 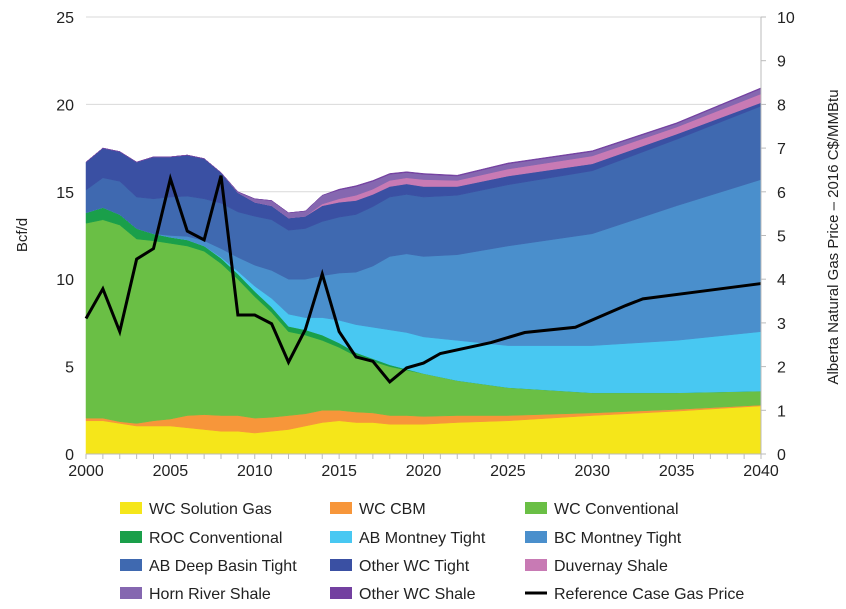 I want to click on y-tick-label: 20, so click(x=65, y=105).